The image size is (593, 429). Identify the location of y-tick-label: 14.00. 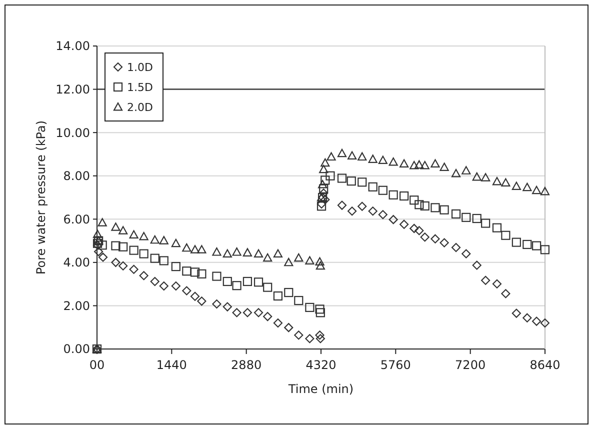
(73, 46).